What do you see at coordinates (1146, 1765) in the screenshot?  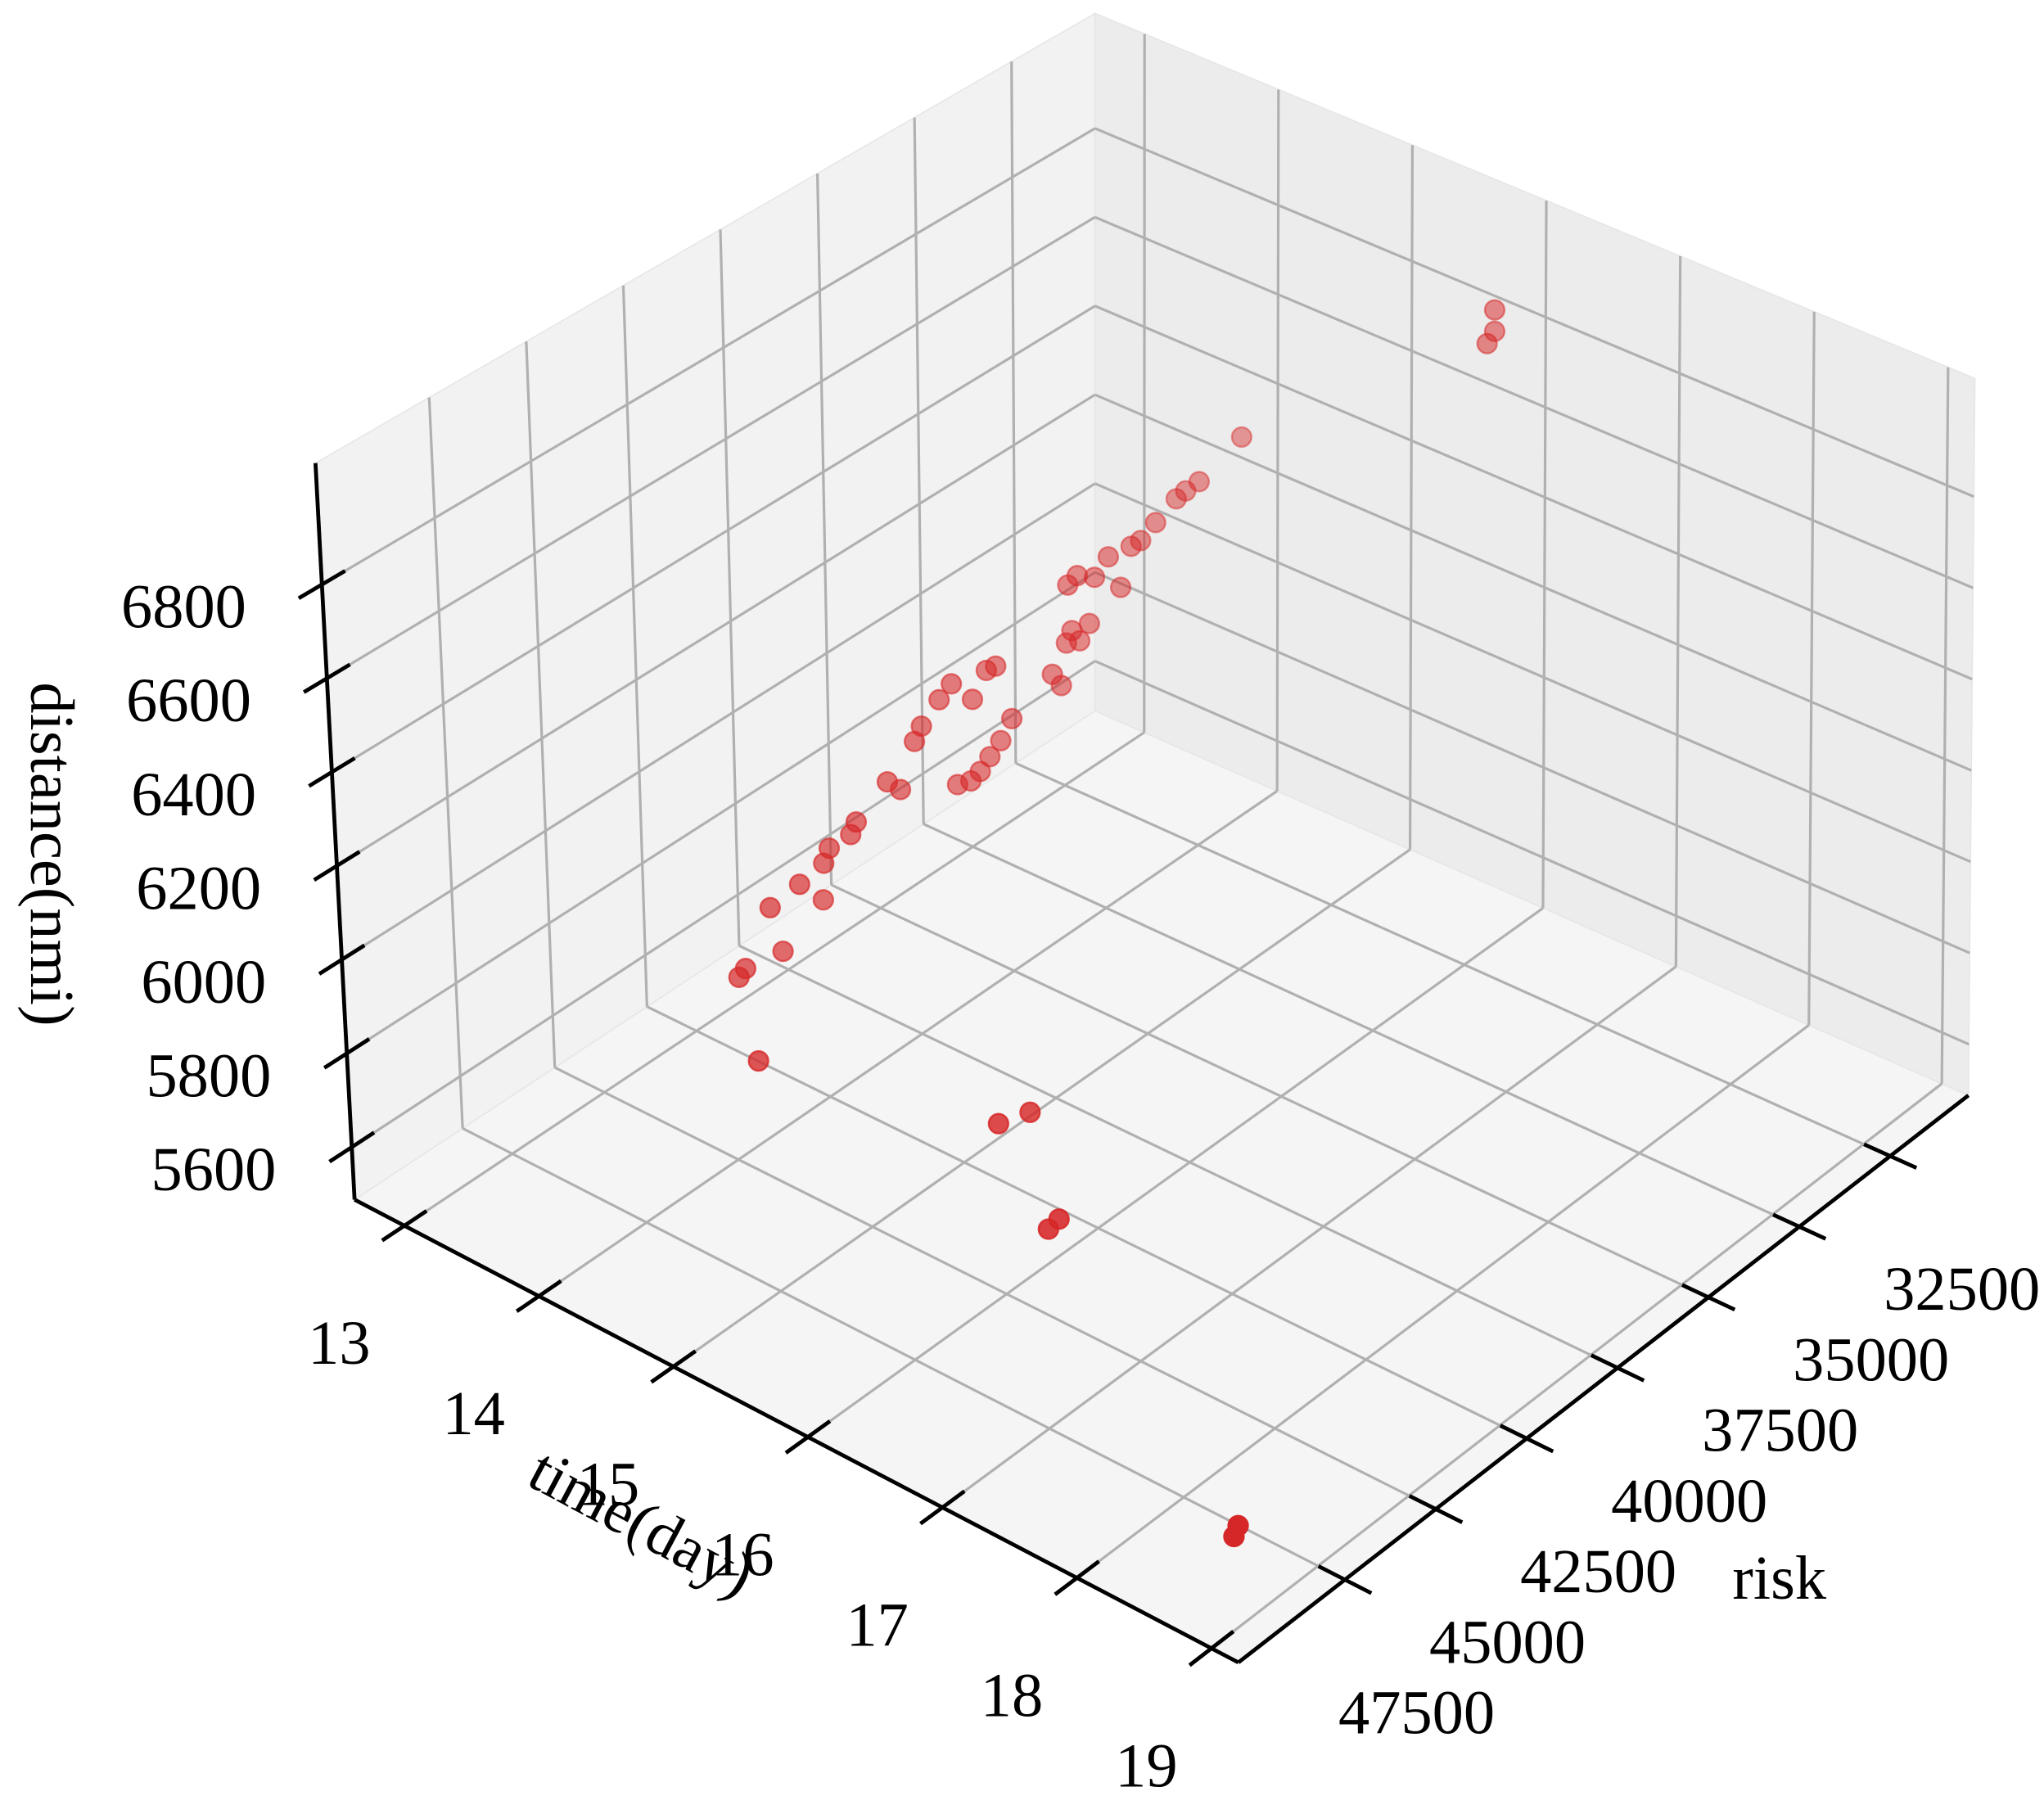 I see `x-tick-label: 19` at bounding box center [1146, 1765].